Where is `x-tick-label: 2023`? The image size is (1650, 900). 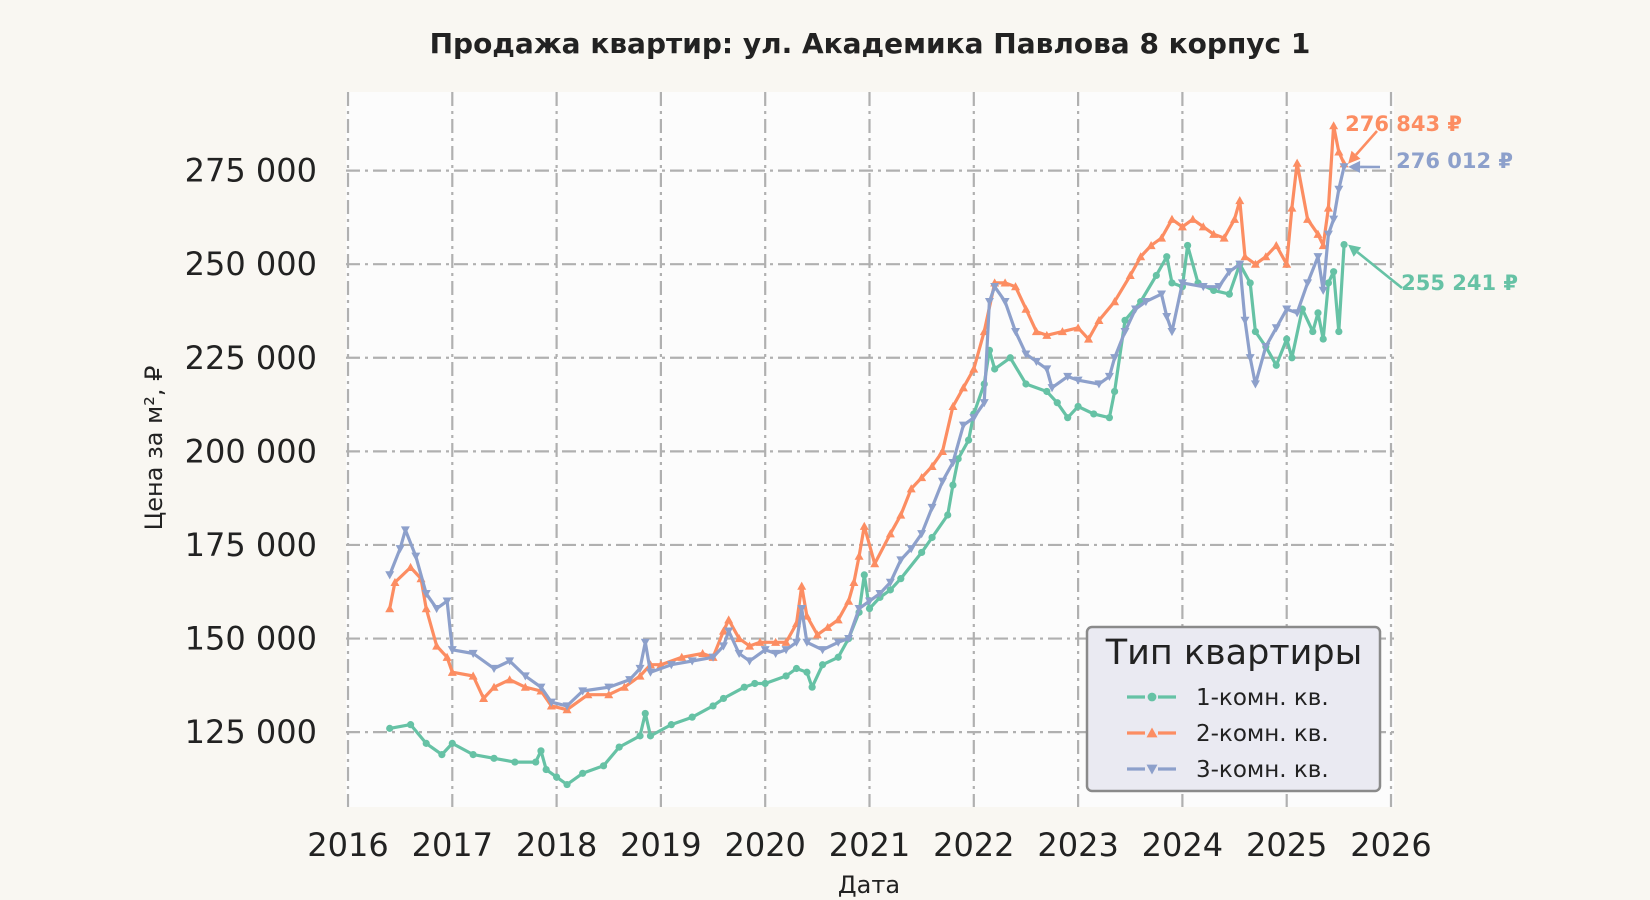
x-tick-label: 2023 is located at coordinates (1077, 845).